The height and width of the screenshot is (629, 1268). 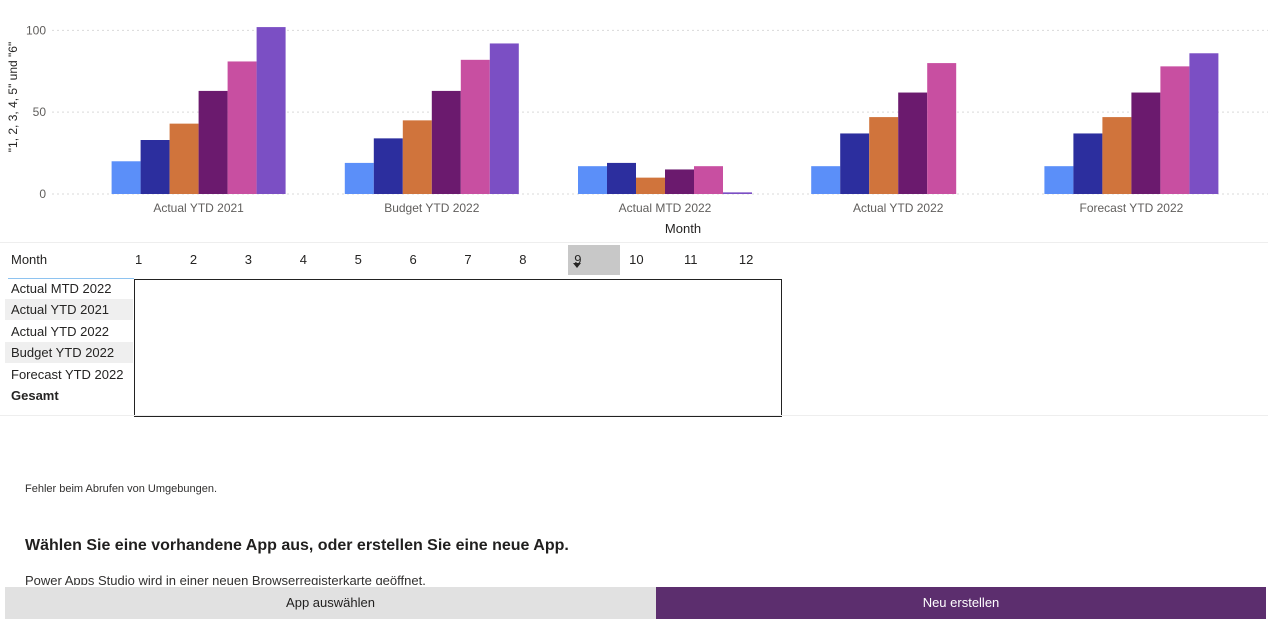 I want to click on x-axis-title: Month, so click(x=683, y=228).